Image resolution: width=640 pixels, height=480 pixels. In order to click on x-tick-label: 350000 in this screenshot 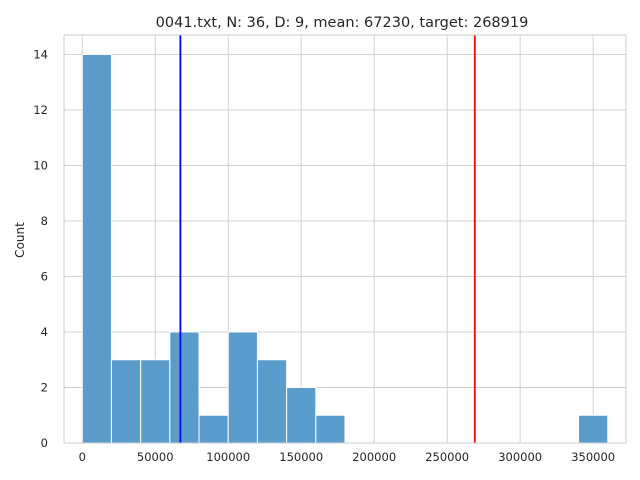, I will do `click(593, 457)`.